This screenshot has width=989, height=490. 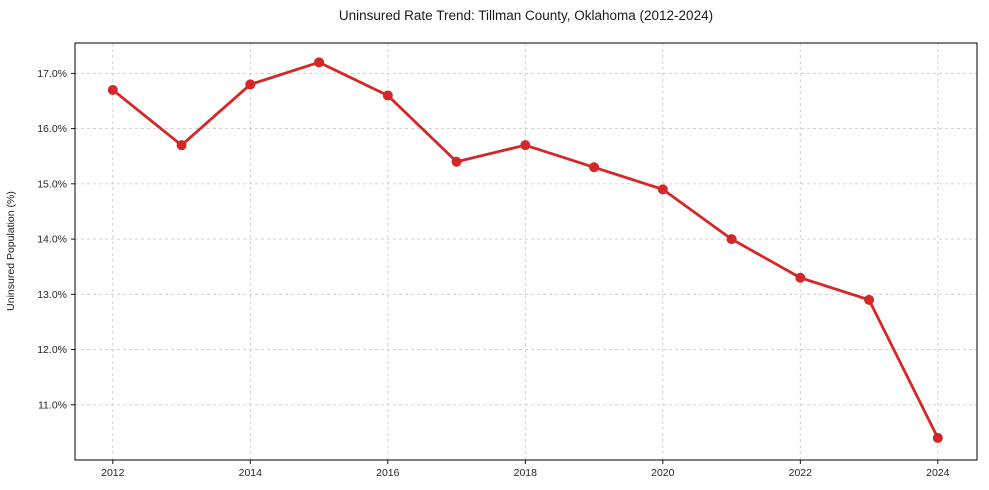 I want to click on data-point-2017, so click(x=456, y=161).